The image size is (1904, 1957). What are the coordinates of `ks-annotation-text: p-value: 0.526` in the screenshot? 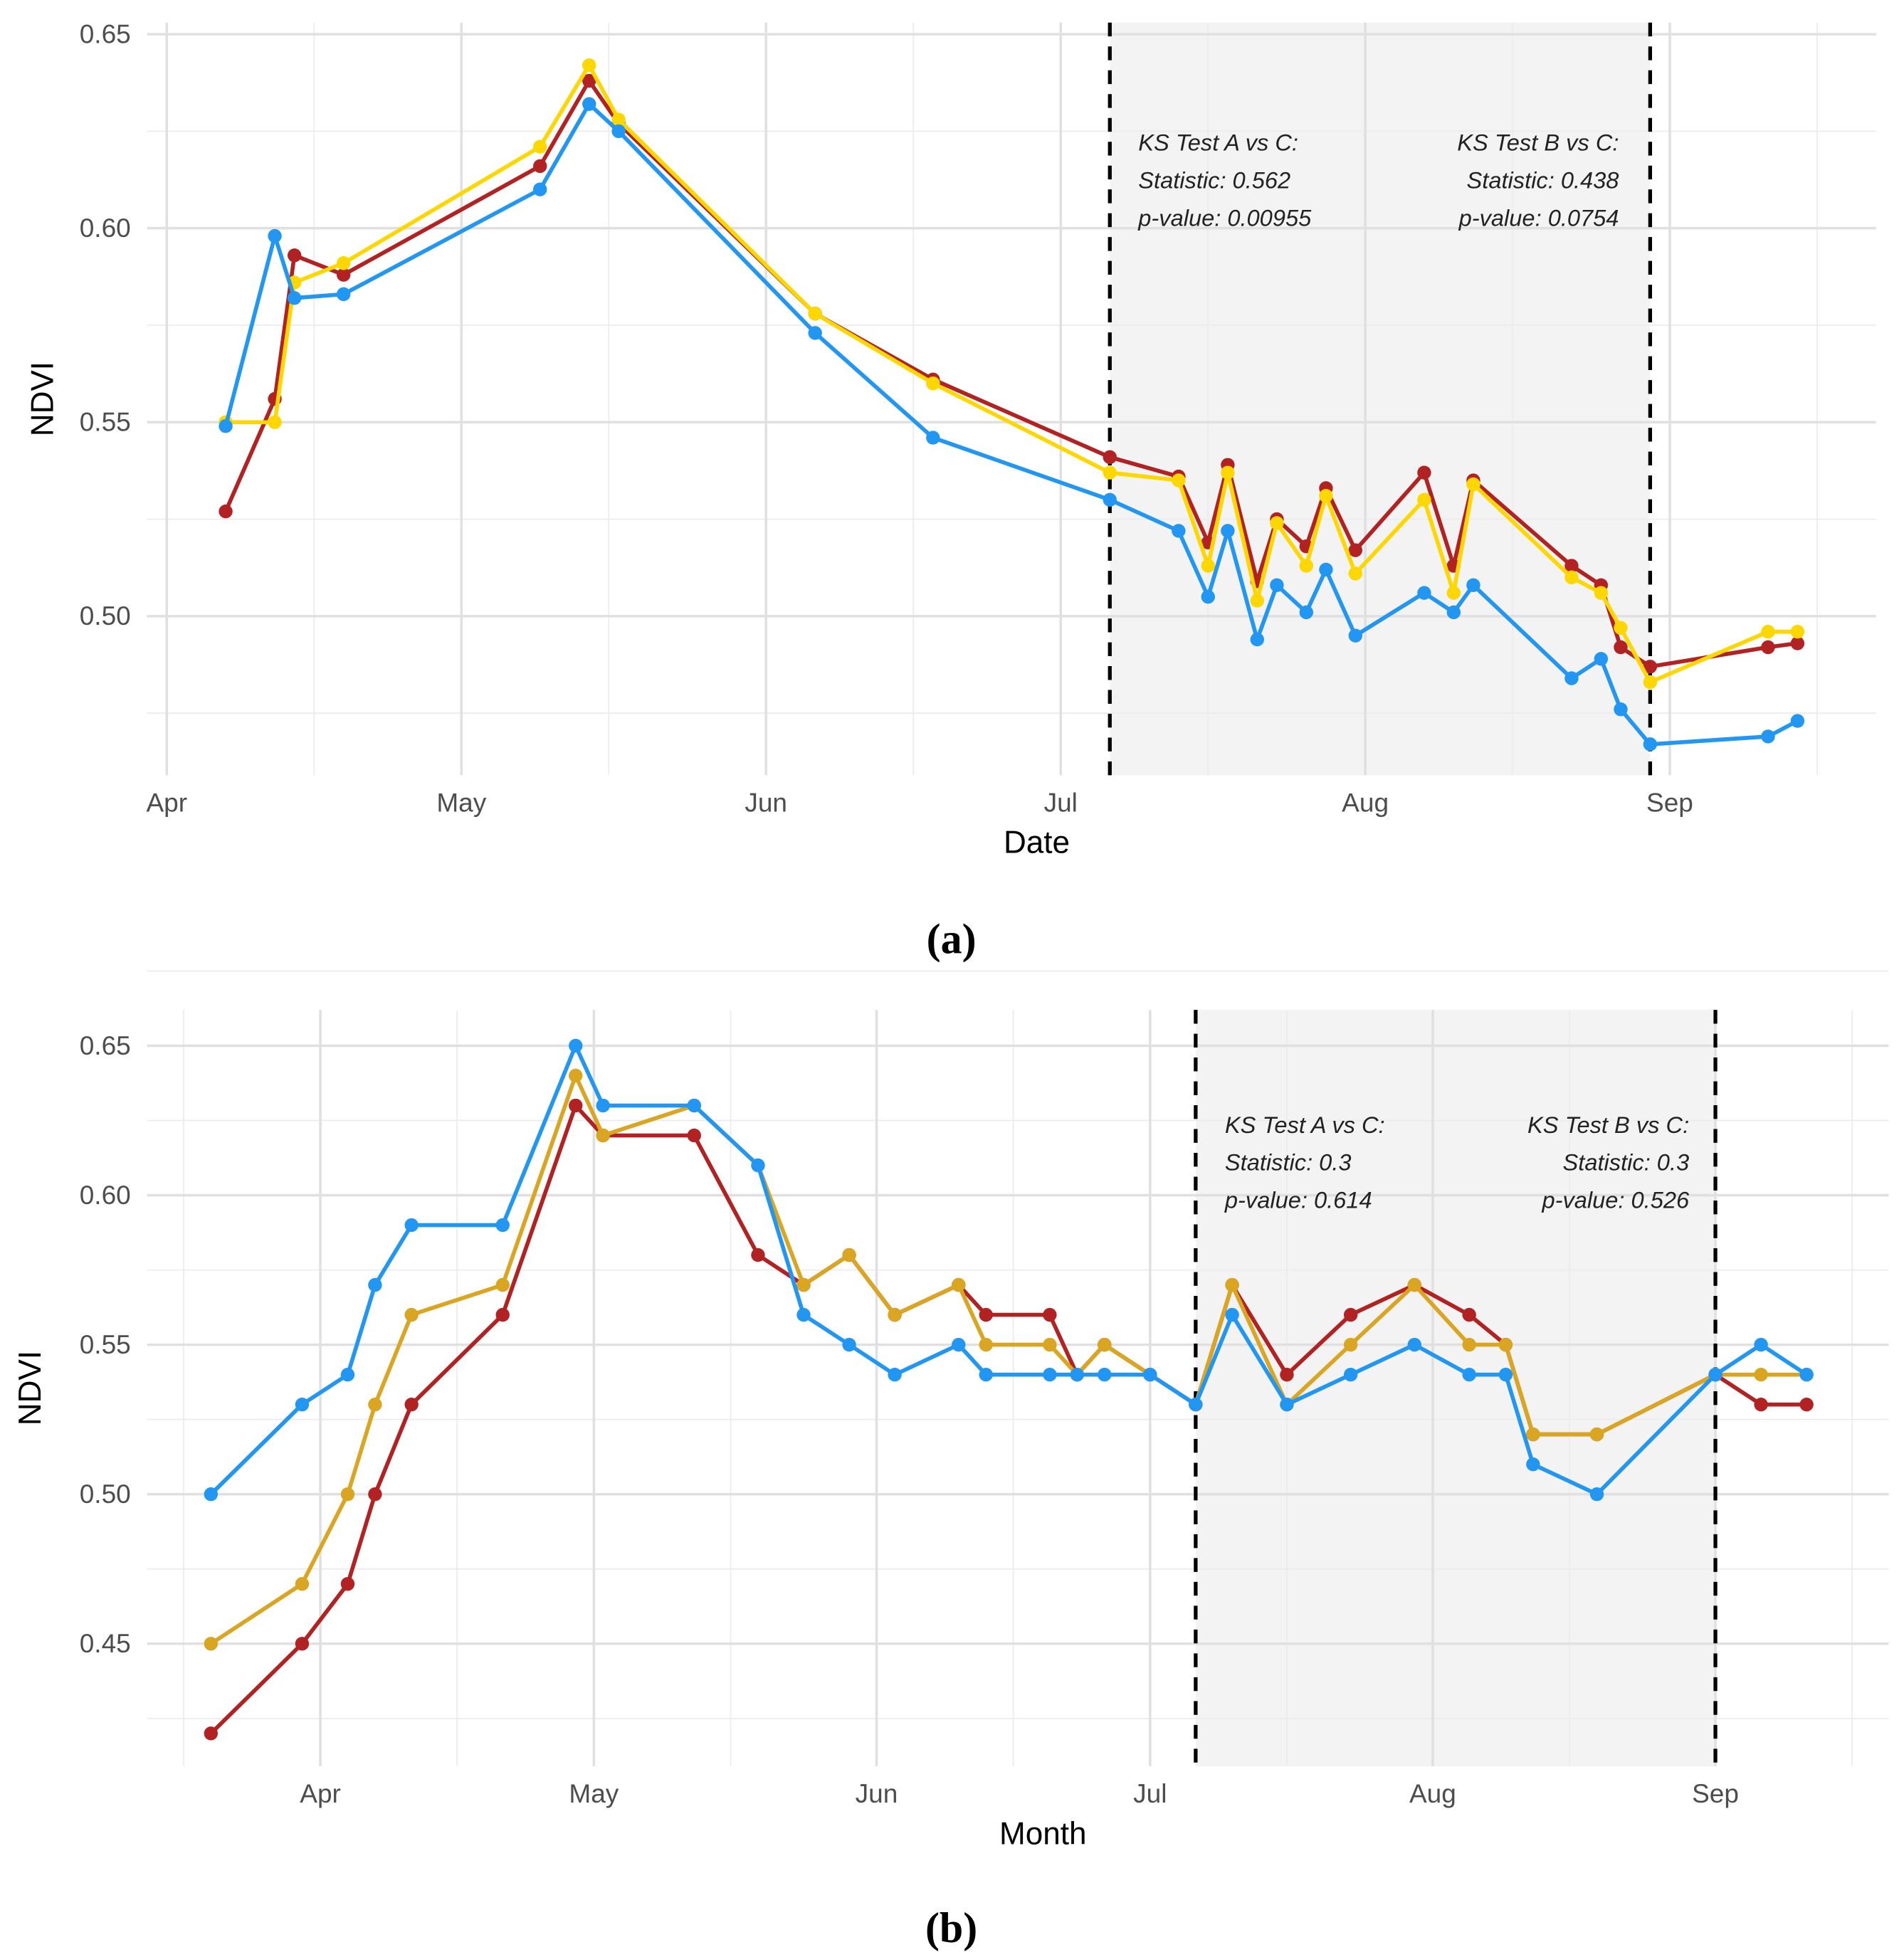 It's located at (1615, 1200).